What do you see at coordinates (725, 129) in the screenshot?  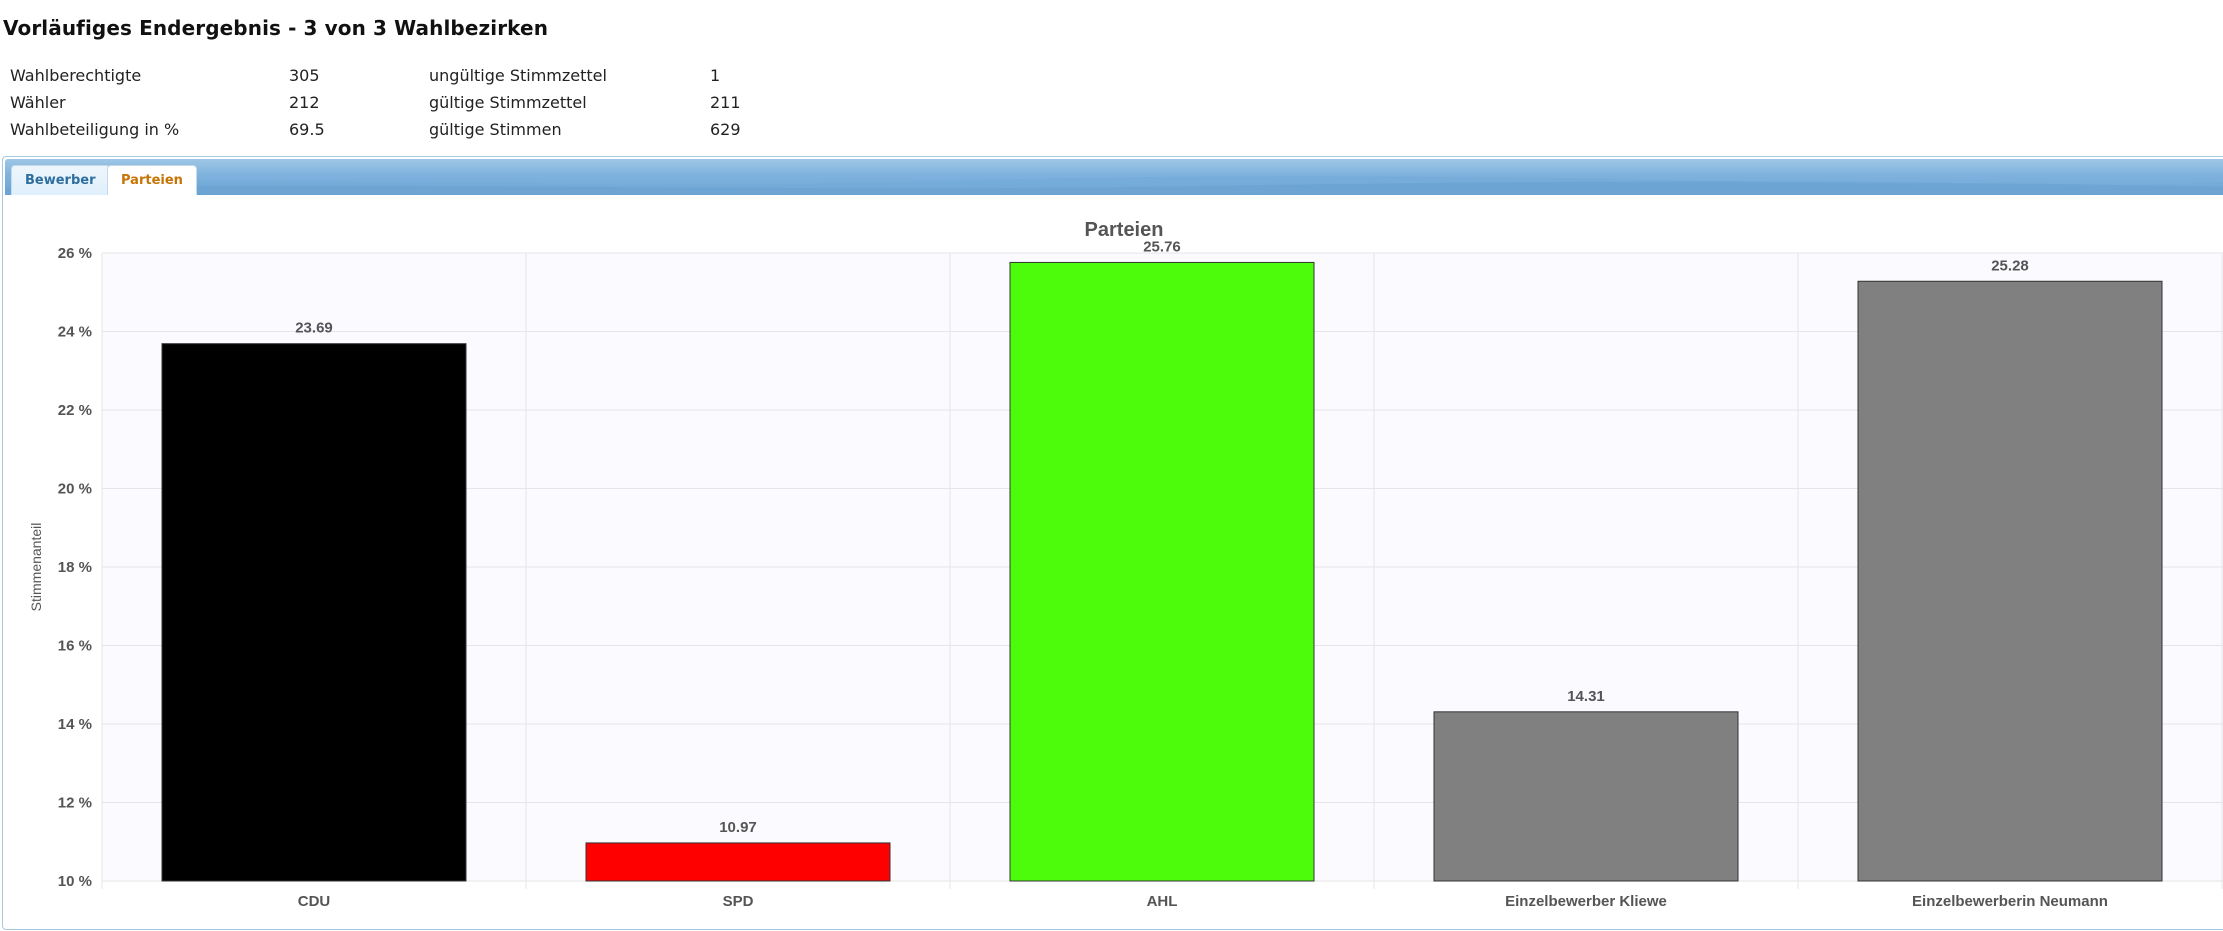 I see `stat-value: 629` at bounding box center [725, 129].